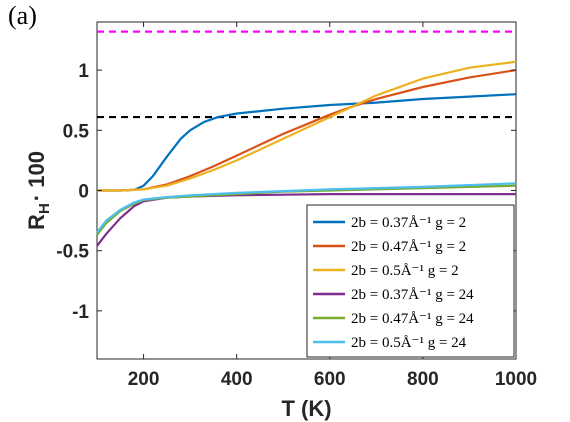 The height and width of the screenshot is (422, 570). What do you see at coordinates (409, 343) in the screenshot?
I see `legend-entry-label: 2b = 0.5Å⁻¹ g = 24` at bounding box center [409, 343].